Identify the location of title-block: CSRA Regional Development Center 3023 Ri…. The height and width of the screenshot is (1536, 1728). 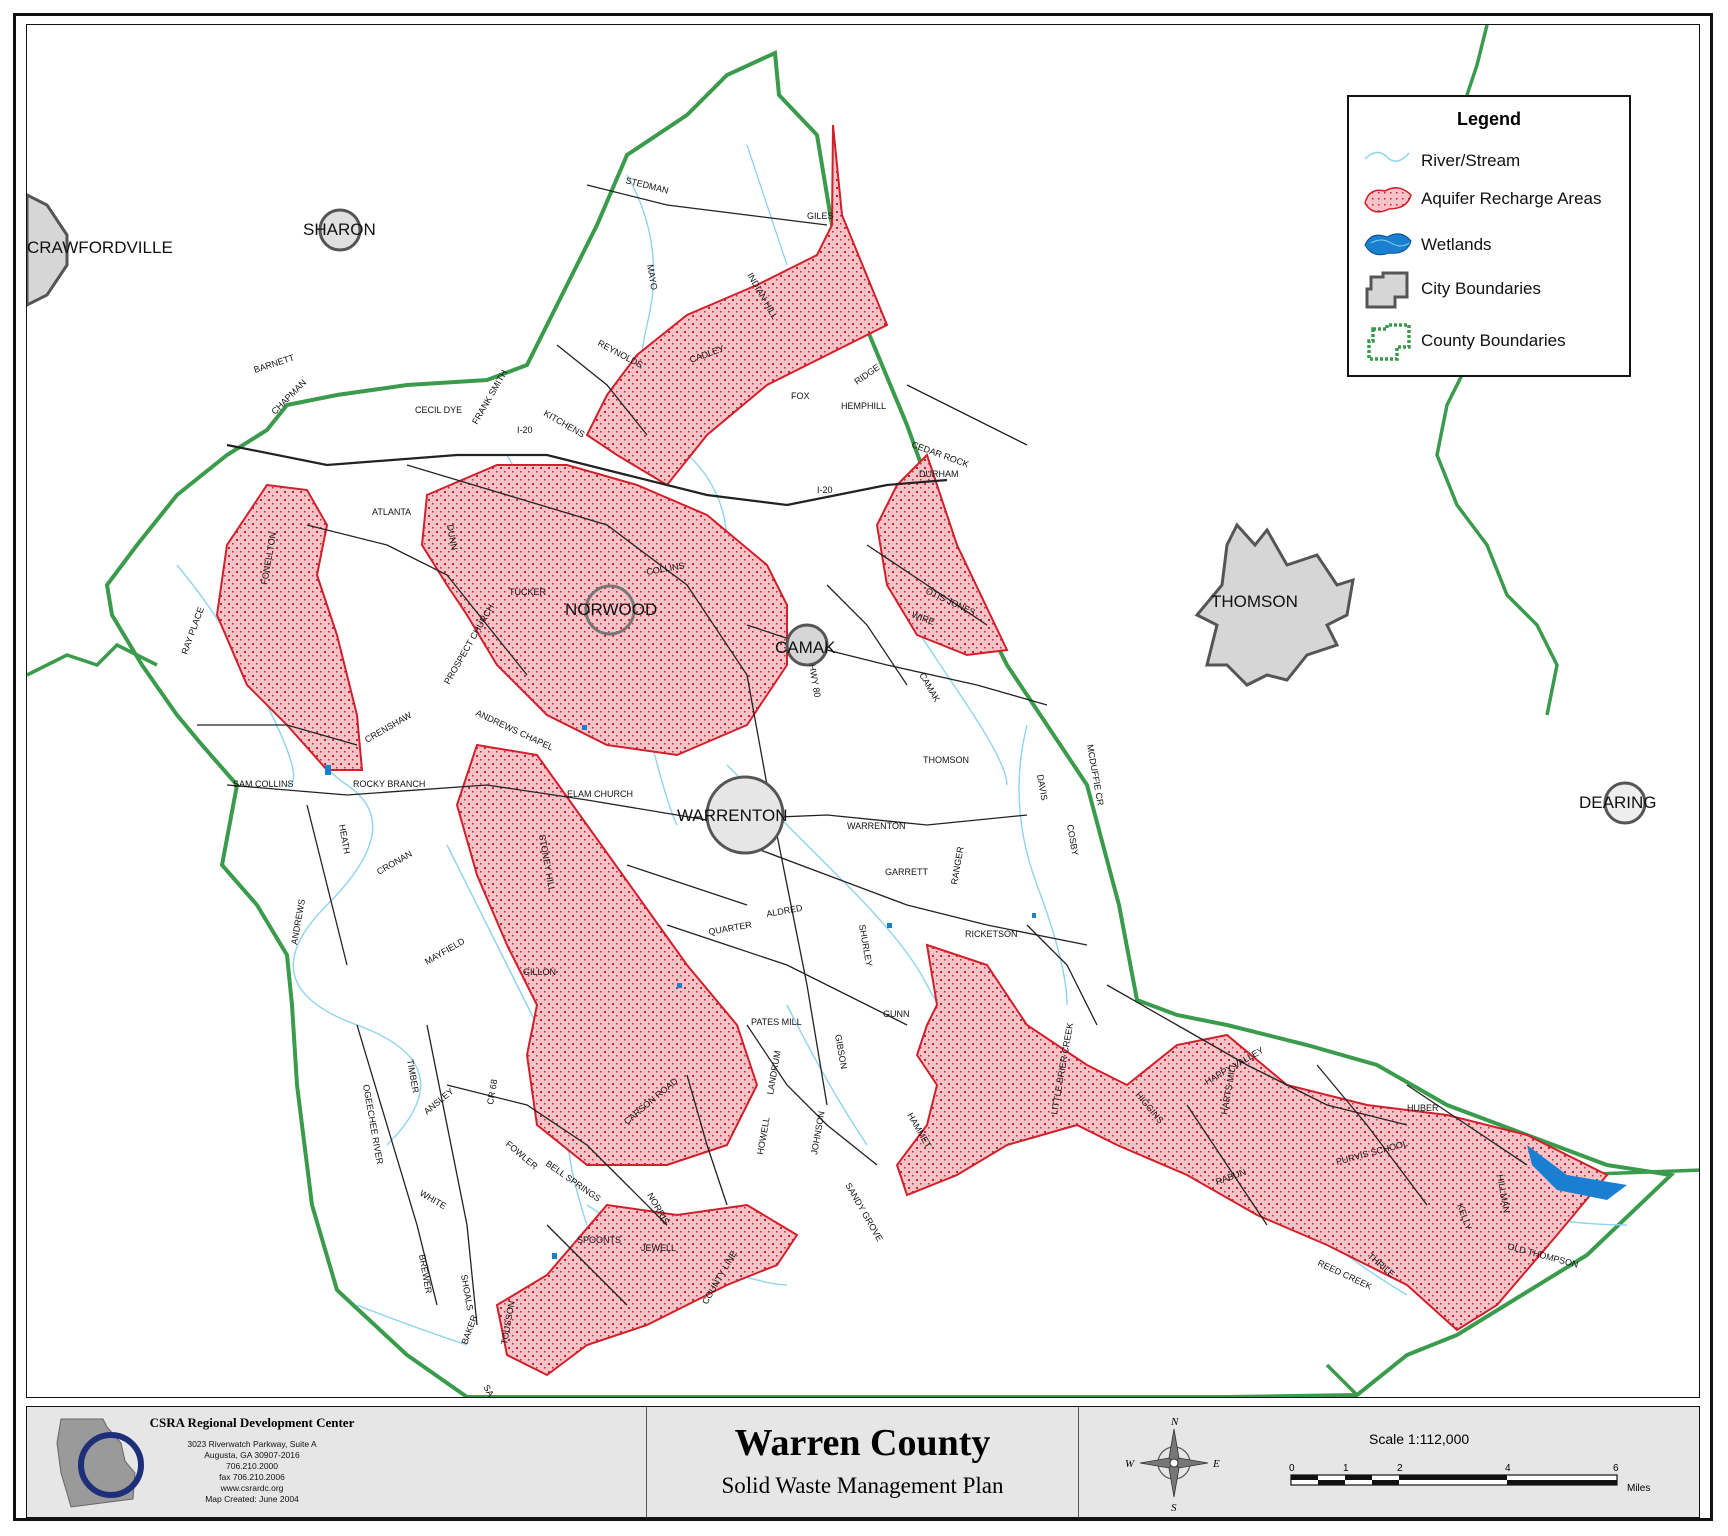
(863, 1462).